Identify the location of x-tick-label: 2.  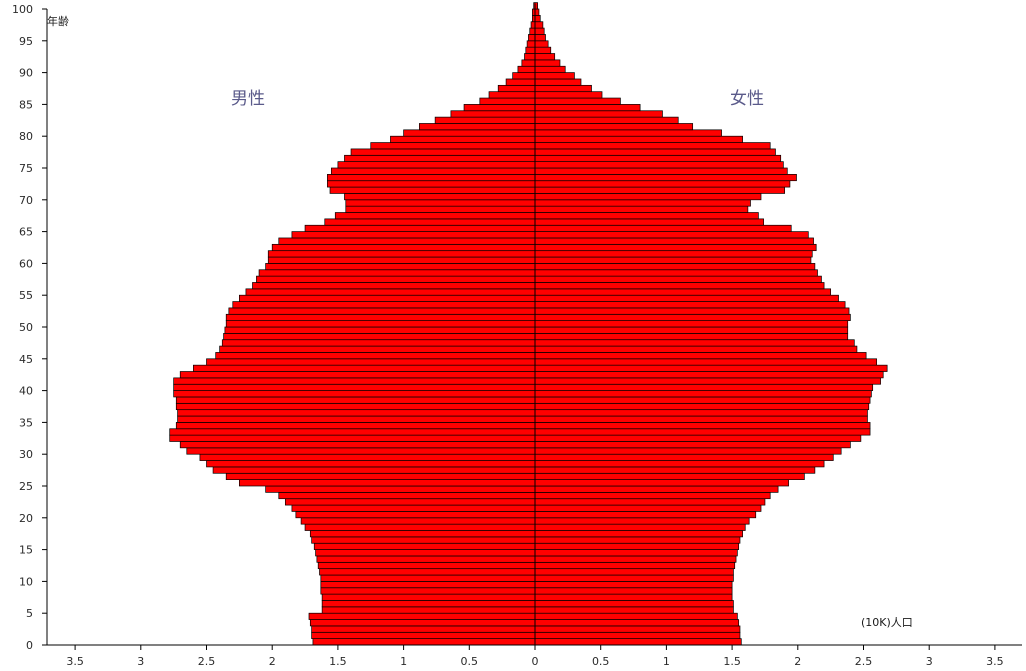
(272, 661).